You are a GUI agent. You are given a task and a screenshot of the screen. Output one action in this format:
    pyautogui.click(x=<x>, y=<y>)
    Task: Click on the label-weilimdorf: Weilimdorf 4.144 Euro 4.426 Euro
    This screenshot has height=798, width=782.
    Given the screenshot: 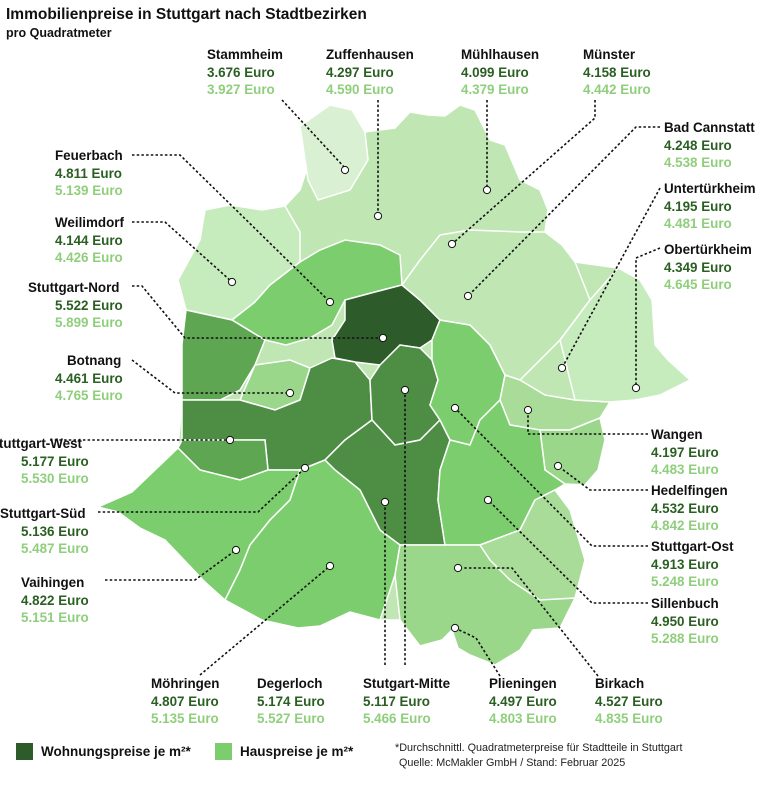 What is the action you would take?
    pyautogui.click(x=89, y=240)
    